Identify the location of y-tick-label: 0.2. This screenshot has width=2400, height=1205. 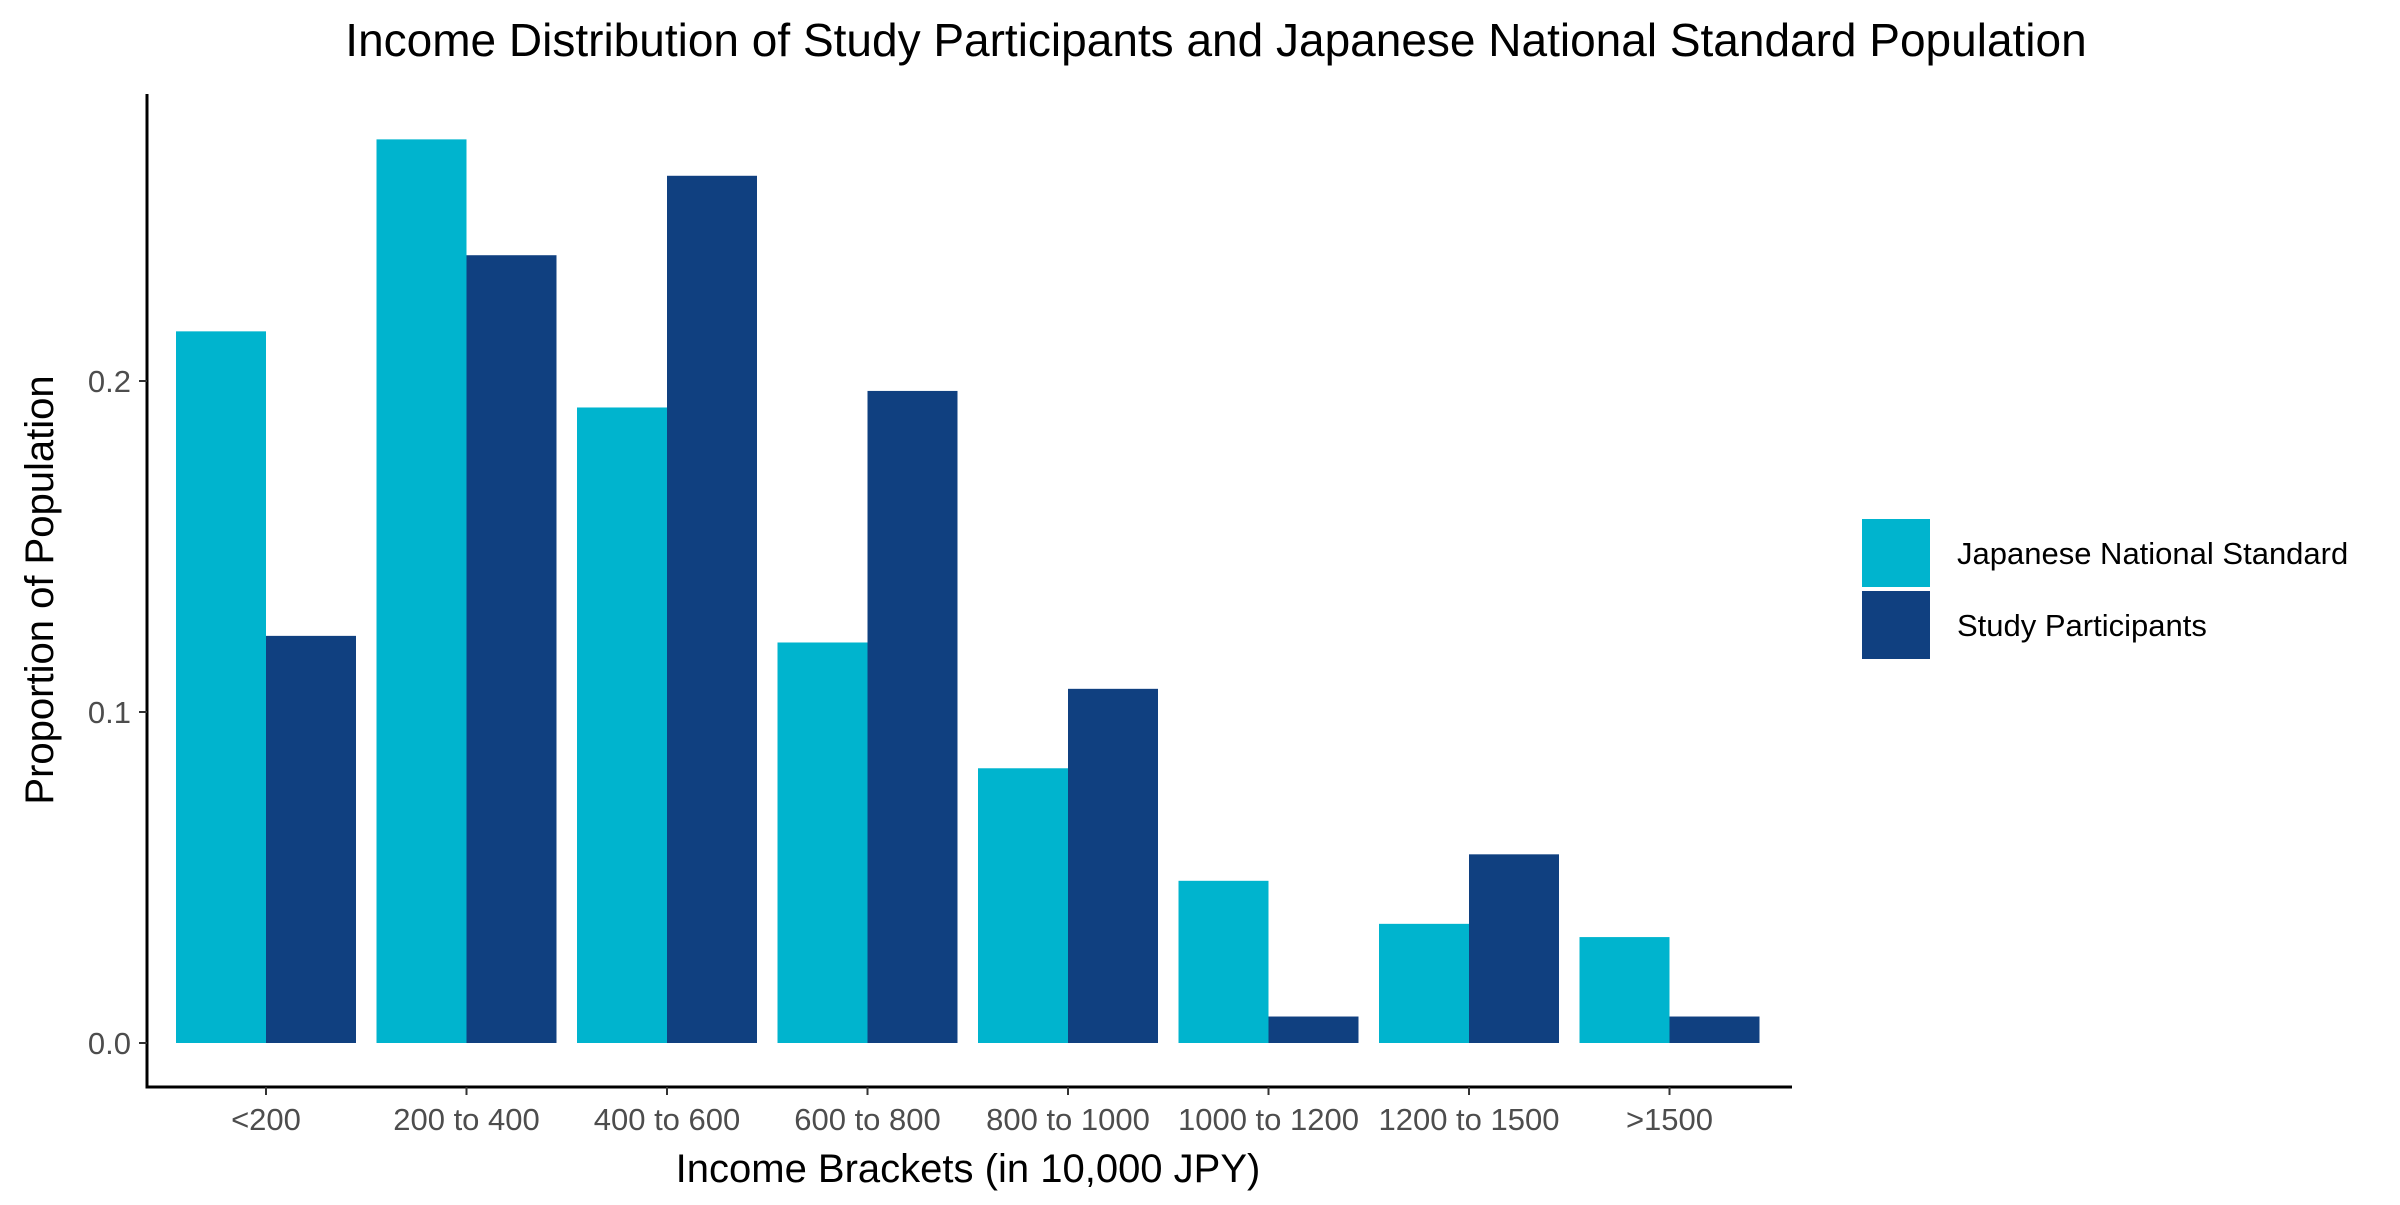
(109, 381).